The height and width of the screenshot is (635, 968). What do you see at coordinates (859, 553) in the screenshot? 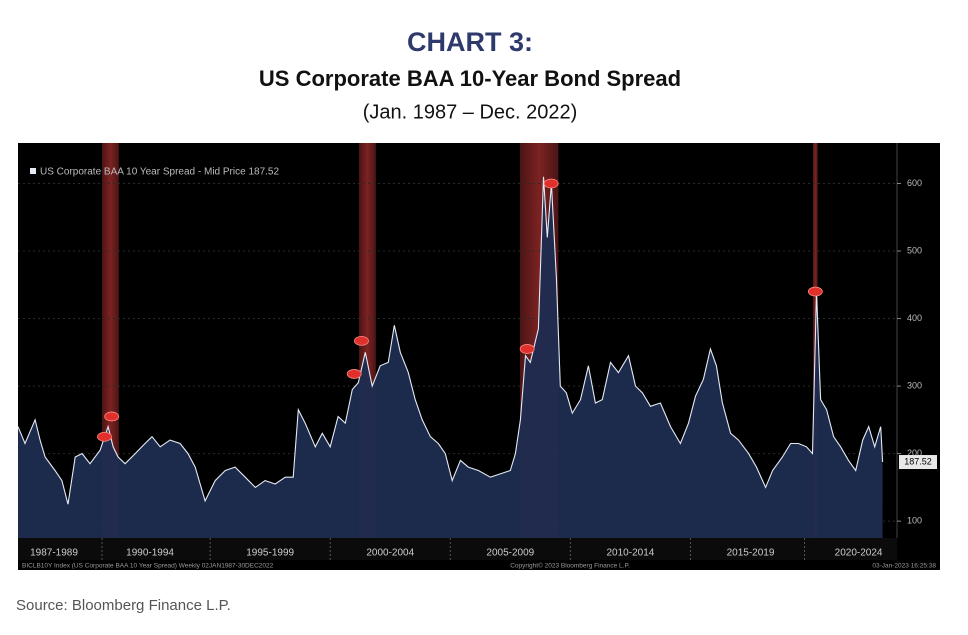
I see `x-tick-label: 2020-2024` at bounding box center [859, 553].